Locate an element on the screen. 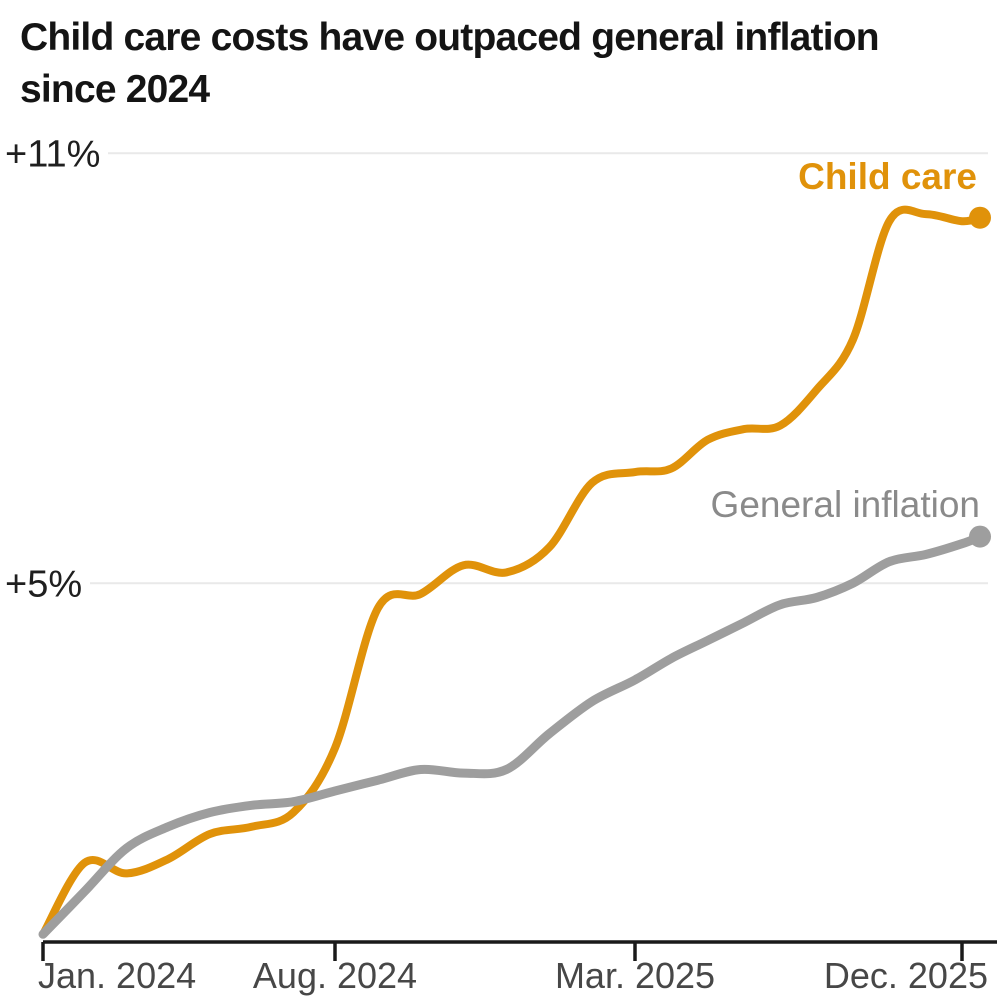 The height and width of the screenshot is (1000, 1000). child-care-endpoint-dot is located at coordinates (980, 217).